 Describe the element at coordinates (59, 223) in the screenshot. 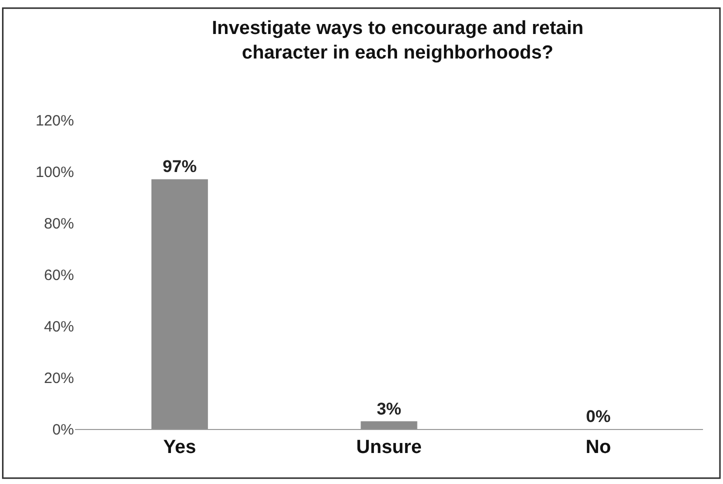

I see `y-tick-label: 80%` at that location.